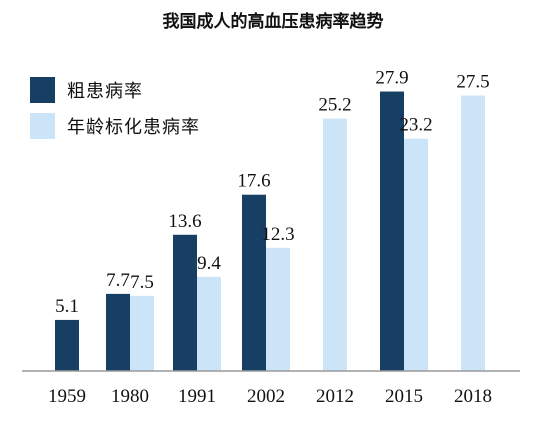  Describe the element at coordinates (209, 323) in the screenshot. I see `bar-age-standardized-1991` at that location.